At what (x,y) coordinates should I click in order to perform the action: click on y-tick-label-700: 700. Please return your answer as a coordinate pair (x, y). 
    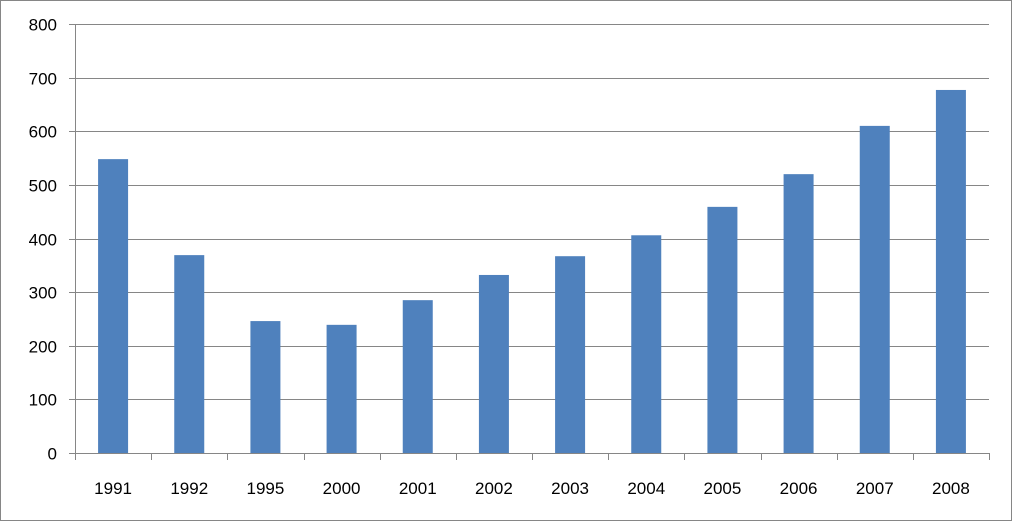
    Looking at the image, I should click on (43, 79).